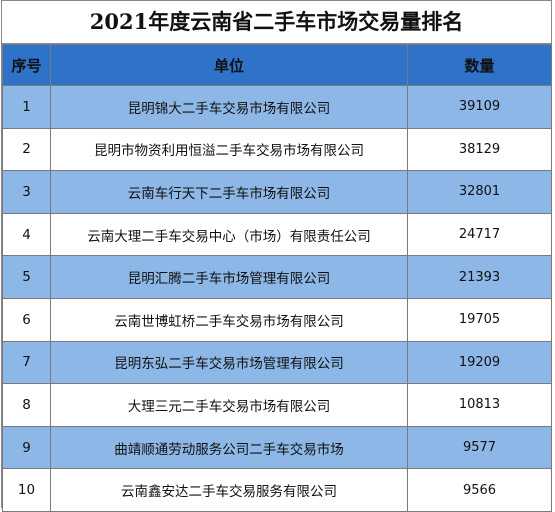  Describe the element at coordinates (26, 490) in the screenshot. I see `cell-index: 10` at that location.